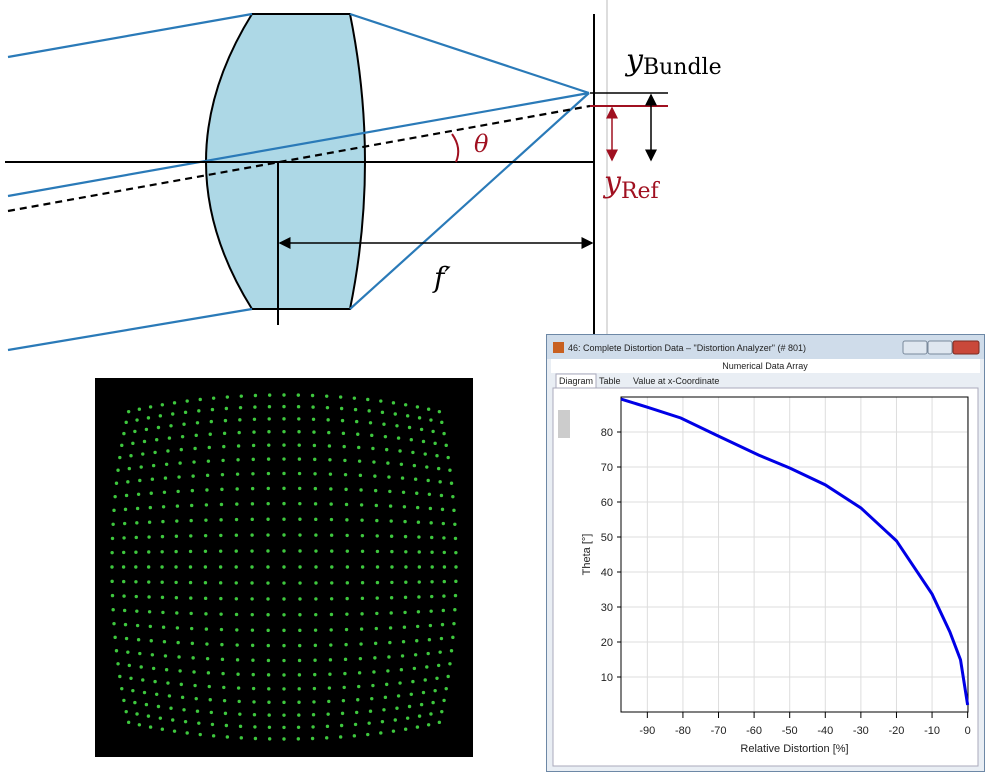 Image resolution: width=992 pixels, height=779 pixels. What do you see at coordinates (676, 381) in the screenshot?
I see `tab-label: Value at x-Coordinate` at bounding box center [676, 381].